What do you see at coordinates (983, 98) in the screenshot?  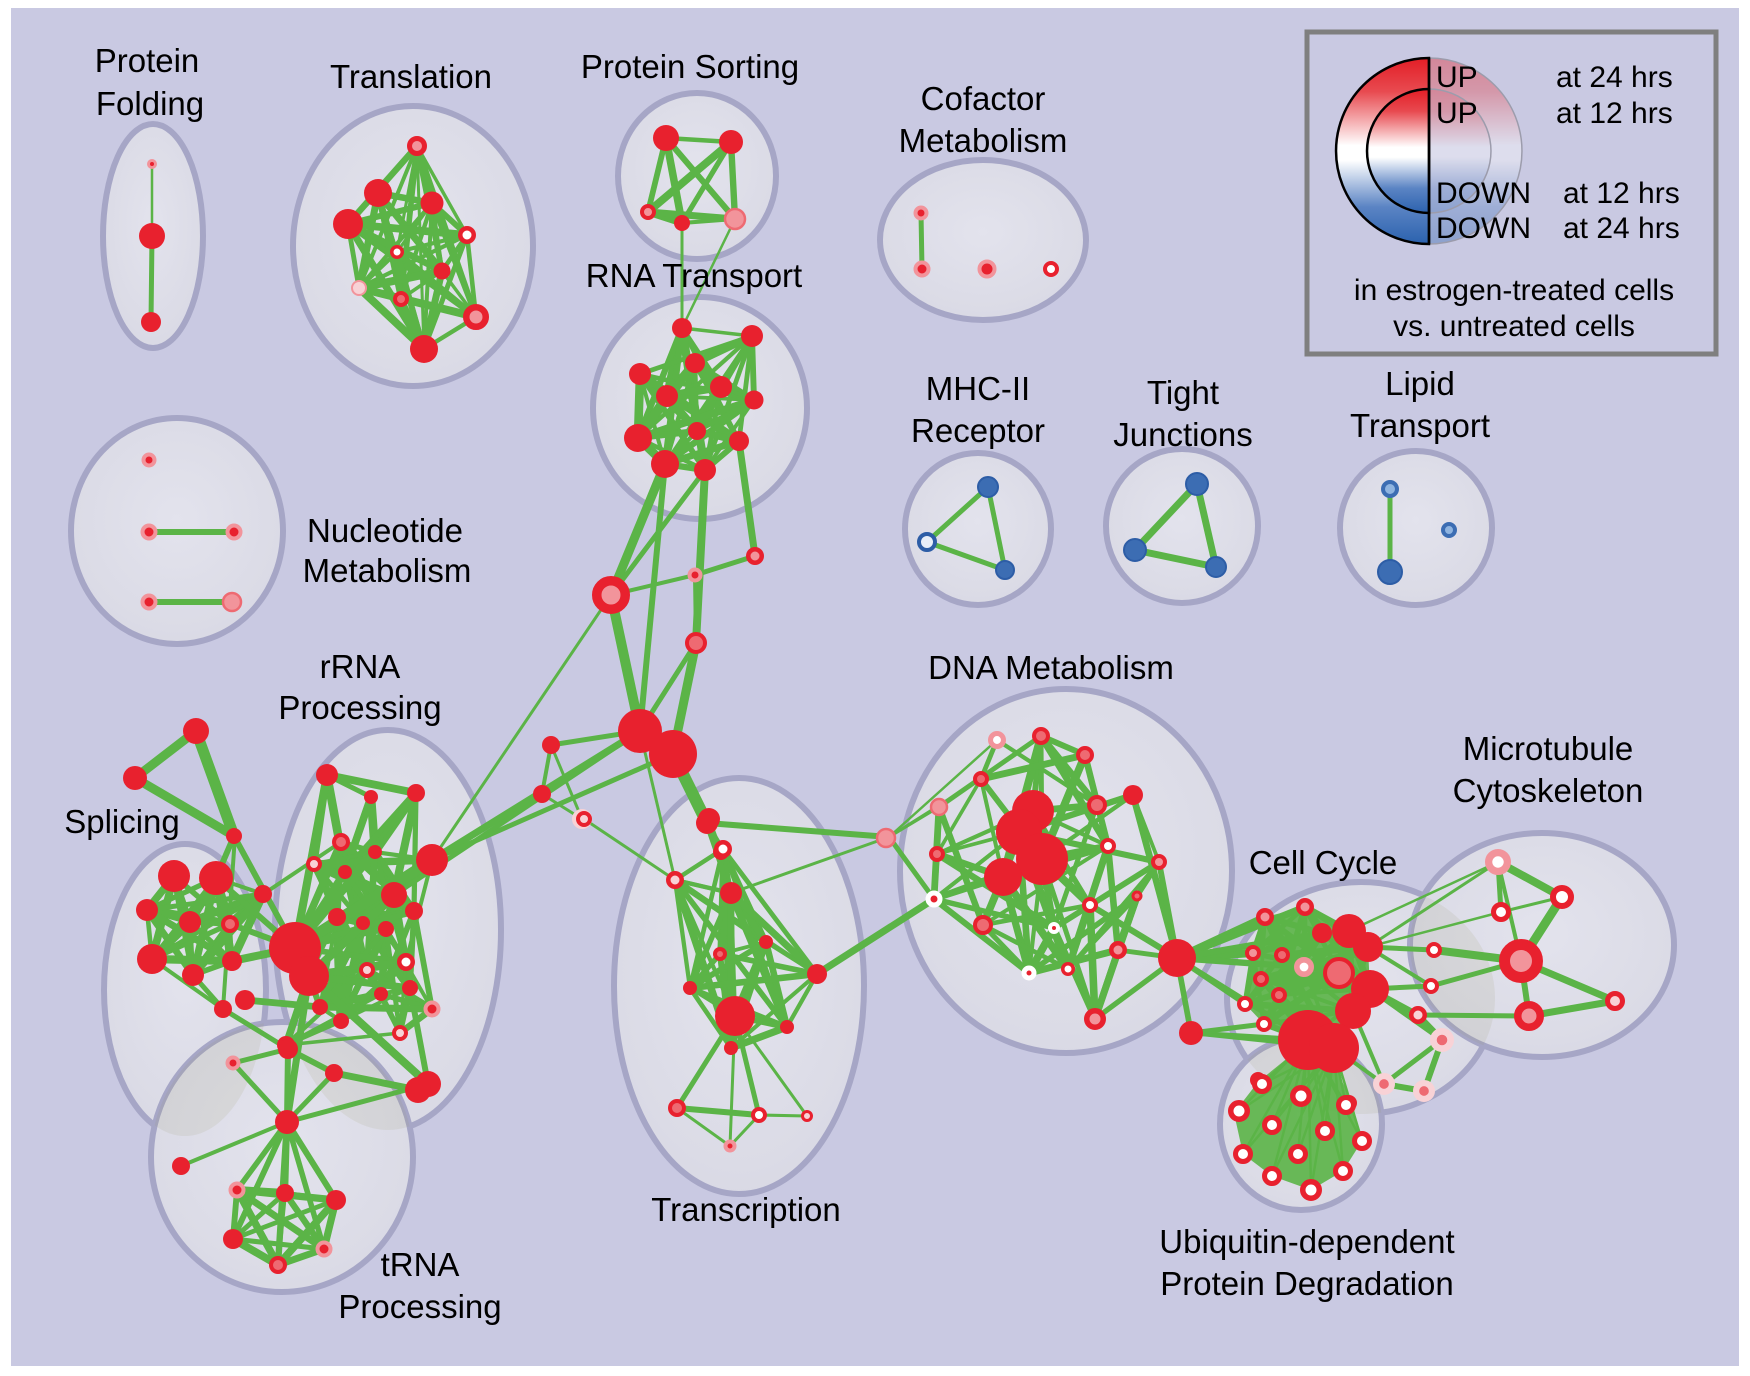 I see `svg-text: Cofactor` at bounding box center [983, 98].